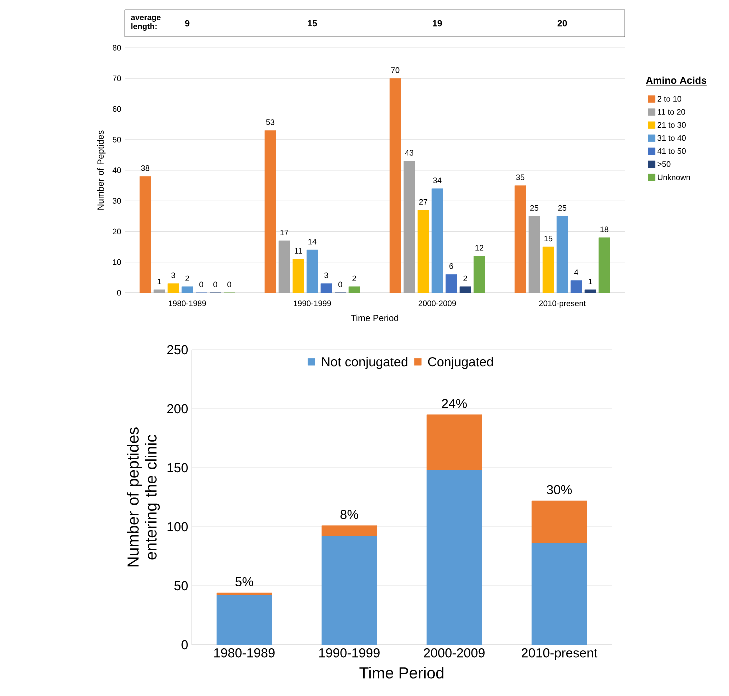 This screenshot has width=729, height=696. I want to click on y-tick-label: 150, so click(178, 468).